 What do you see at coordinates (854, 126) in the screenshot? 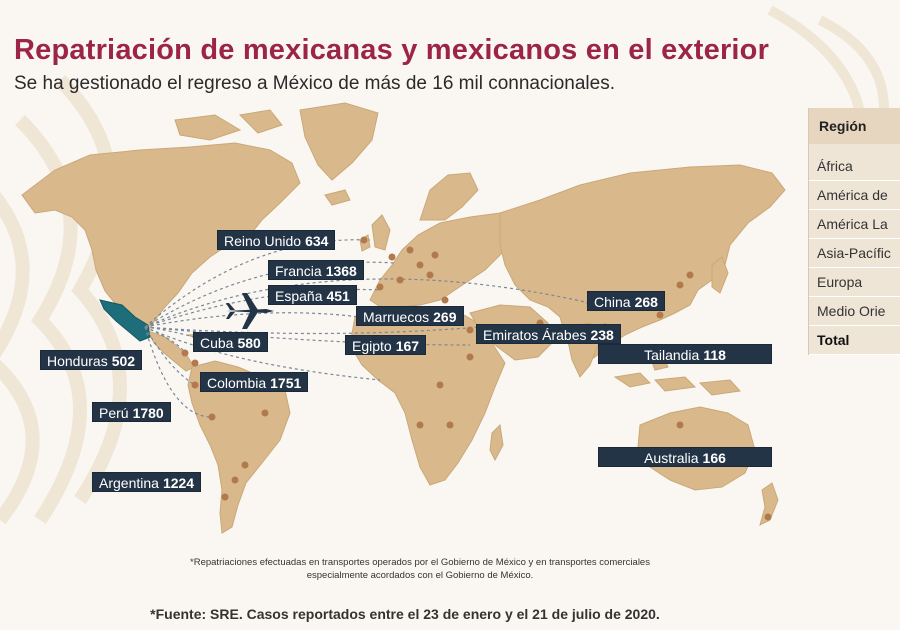
I see `region-table-header: Región` at bounding box center [854, 126].